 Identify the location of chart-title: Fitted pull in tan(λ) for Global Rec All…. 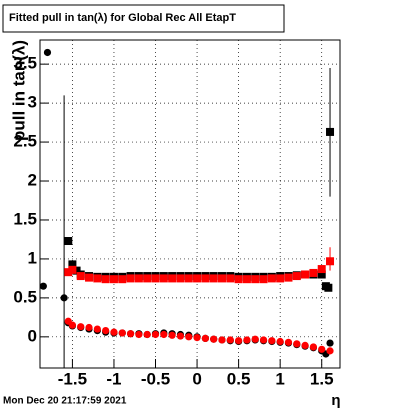
(122, 18).